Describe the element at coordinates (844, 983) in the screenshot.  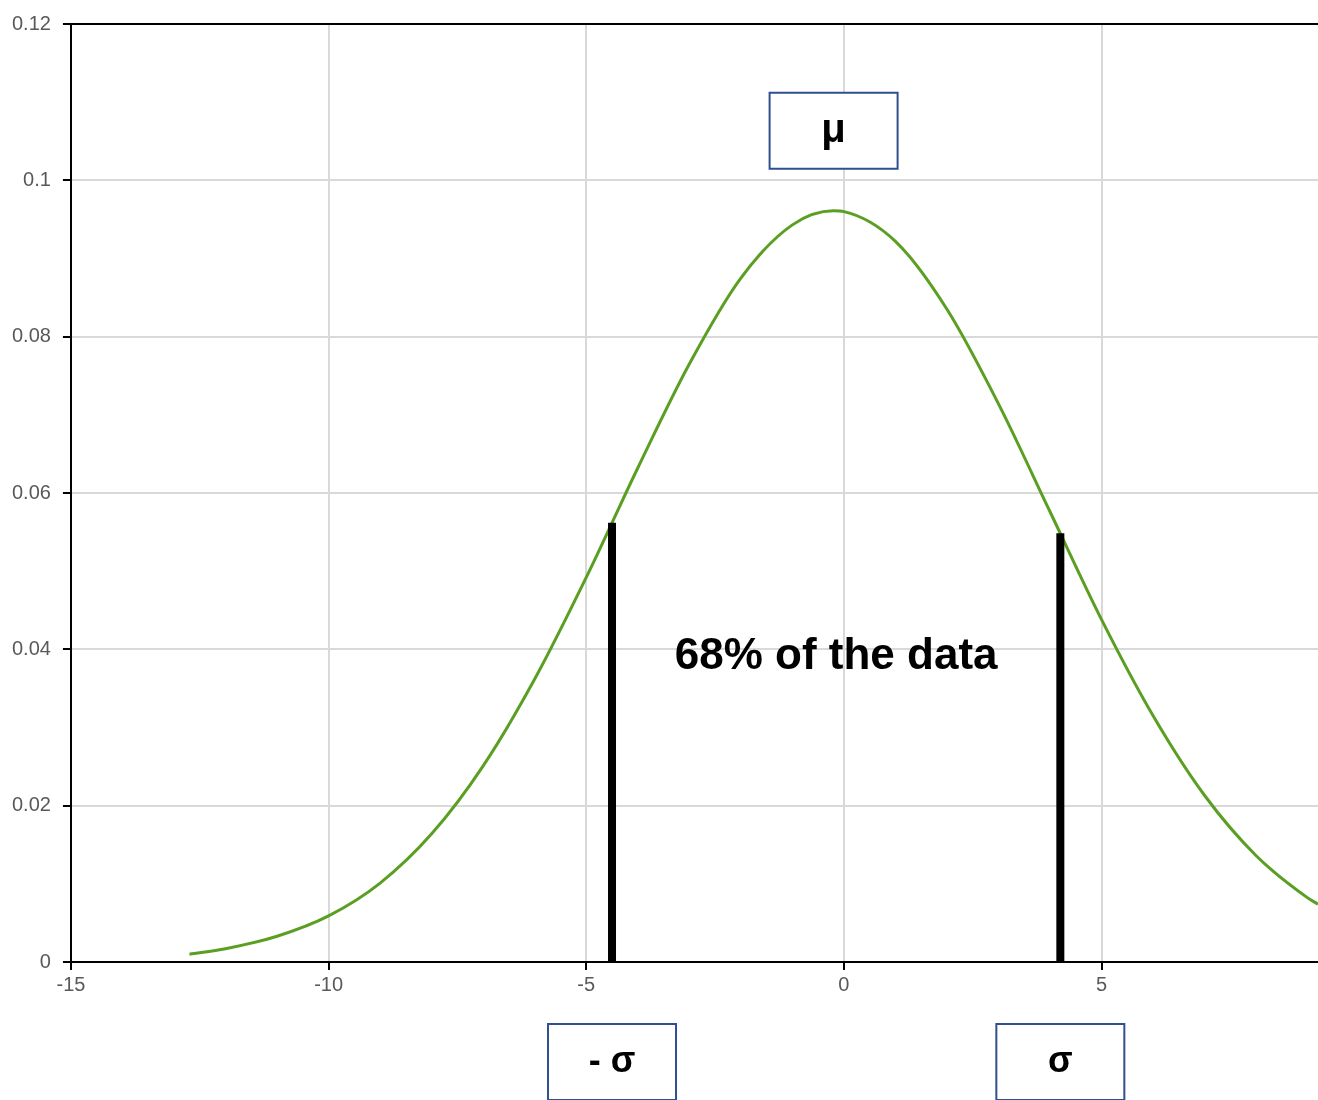
I see `x-tick-label: 0` at that location.